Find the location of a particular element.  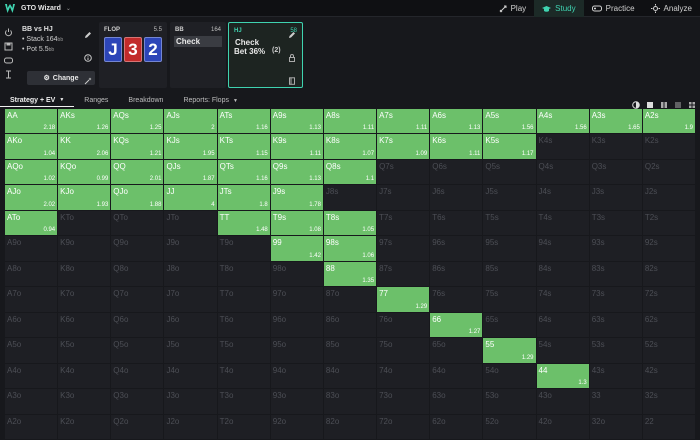

hand-cell: QTo is located at coordinates (137, 223).